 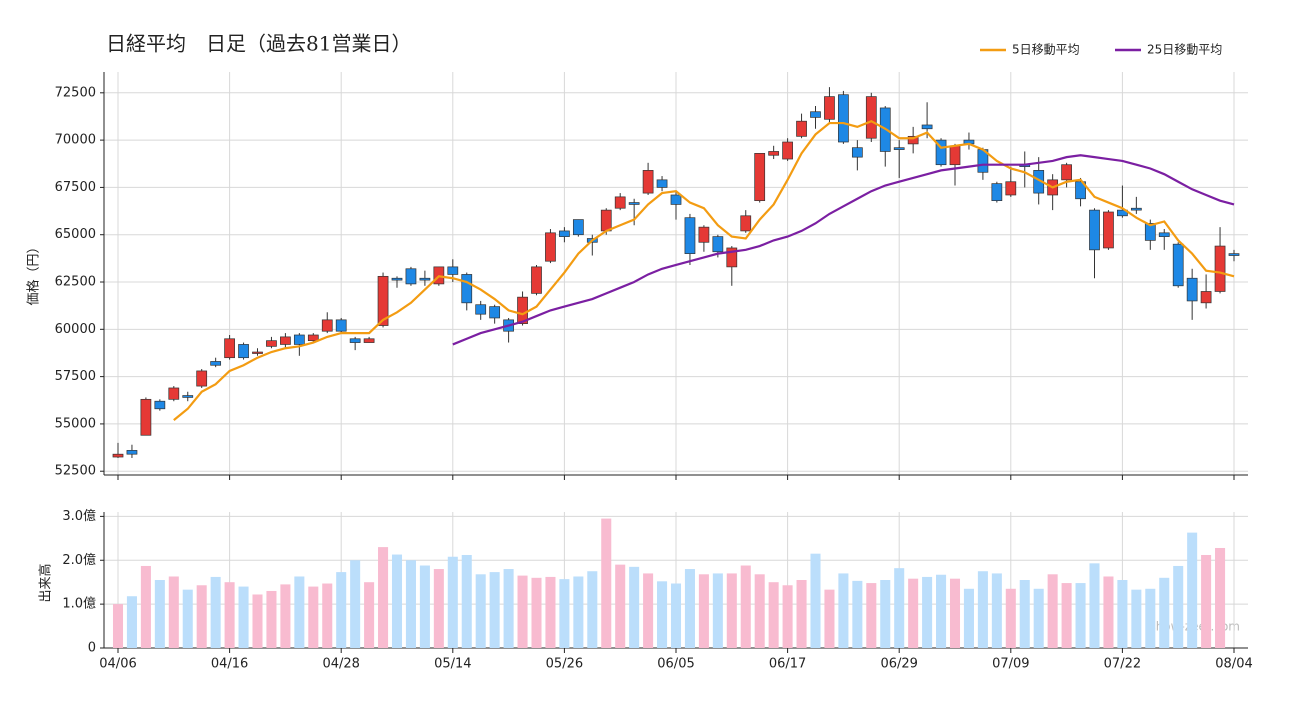 What do you see at coordinates (79, 560) in the screenshot?
I see `y-tick-label: 2.0億` at bounding box center [79, 560].